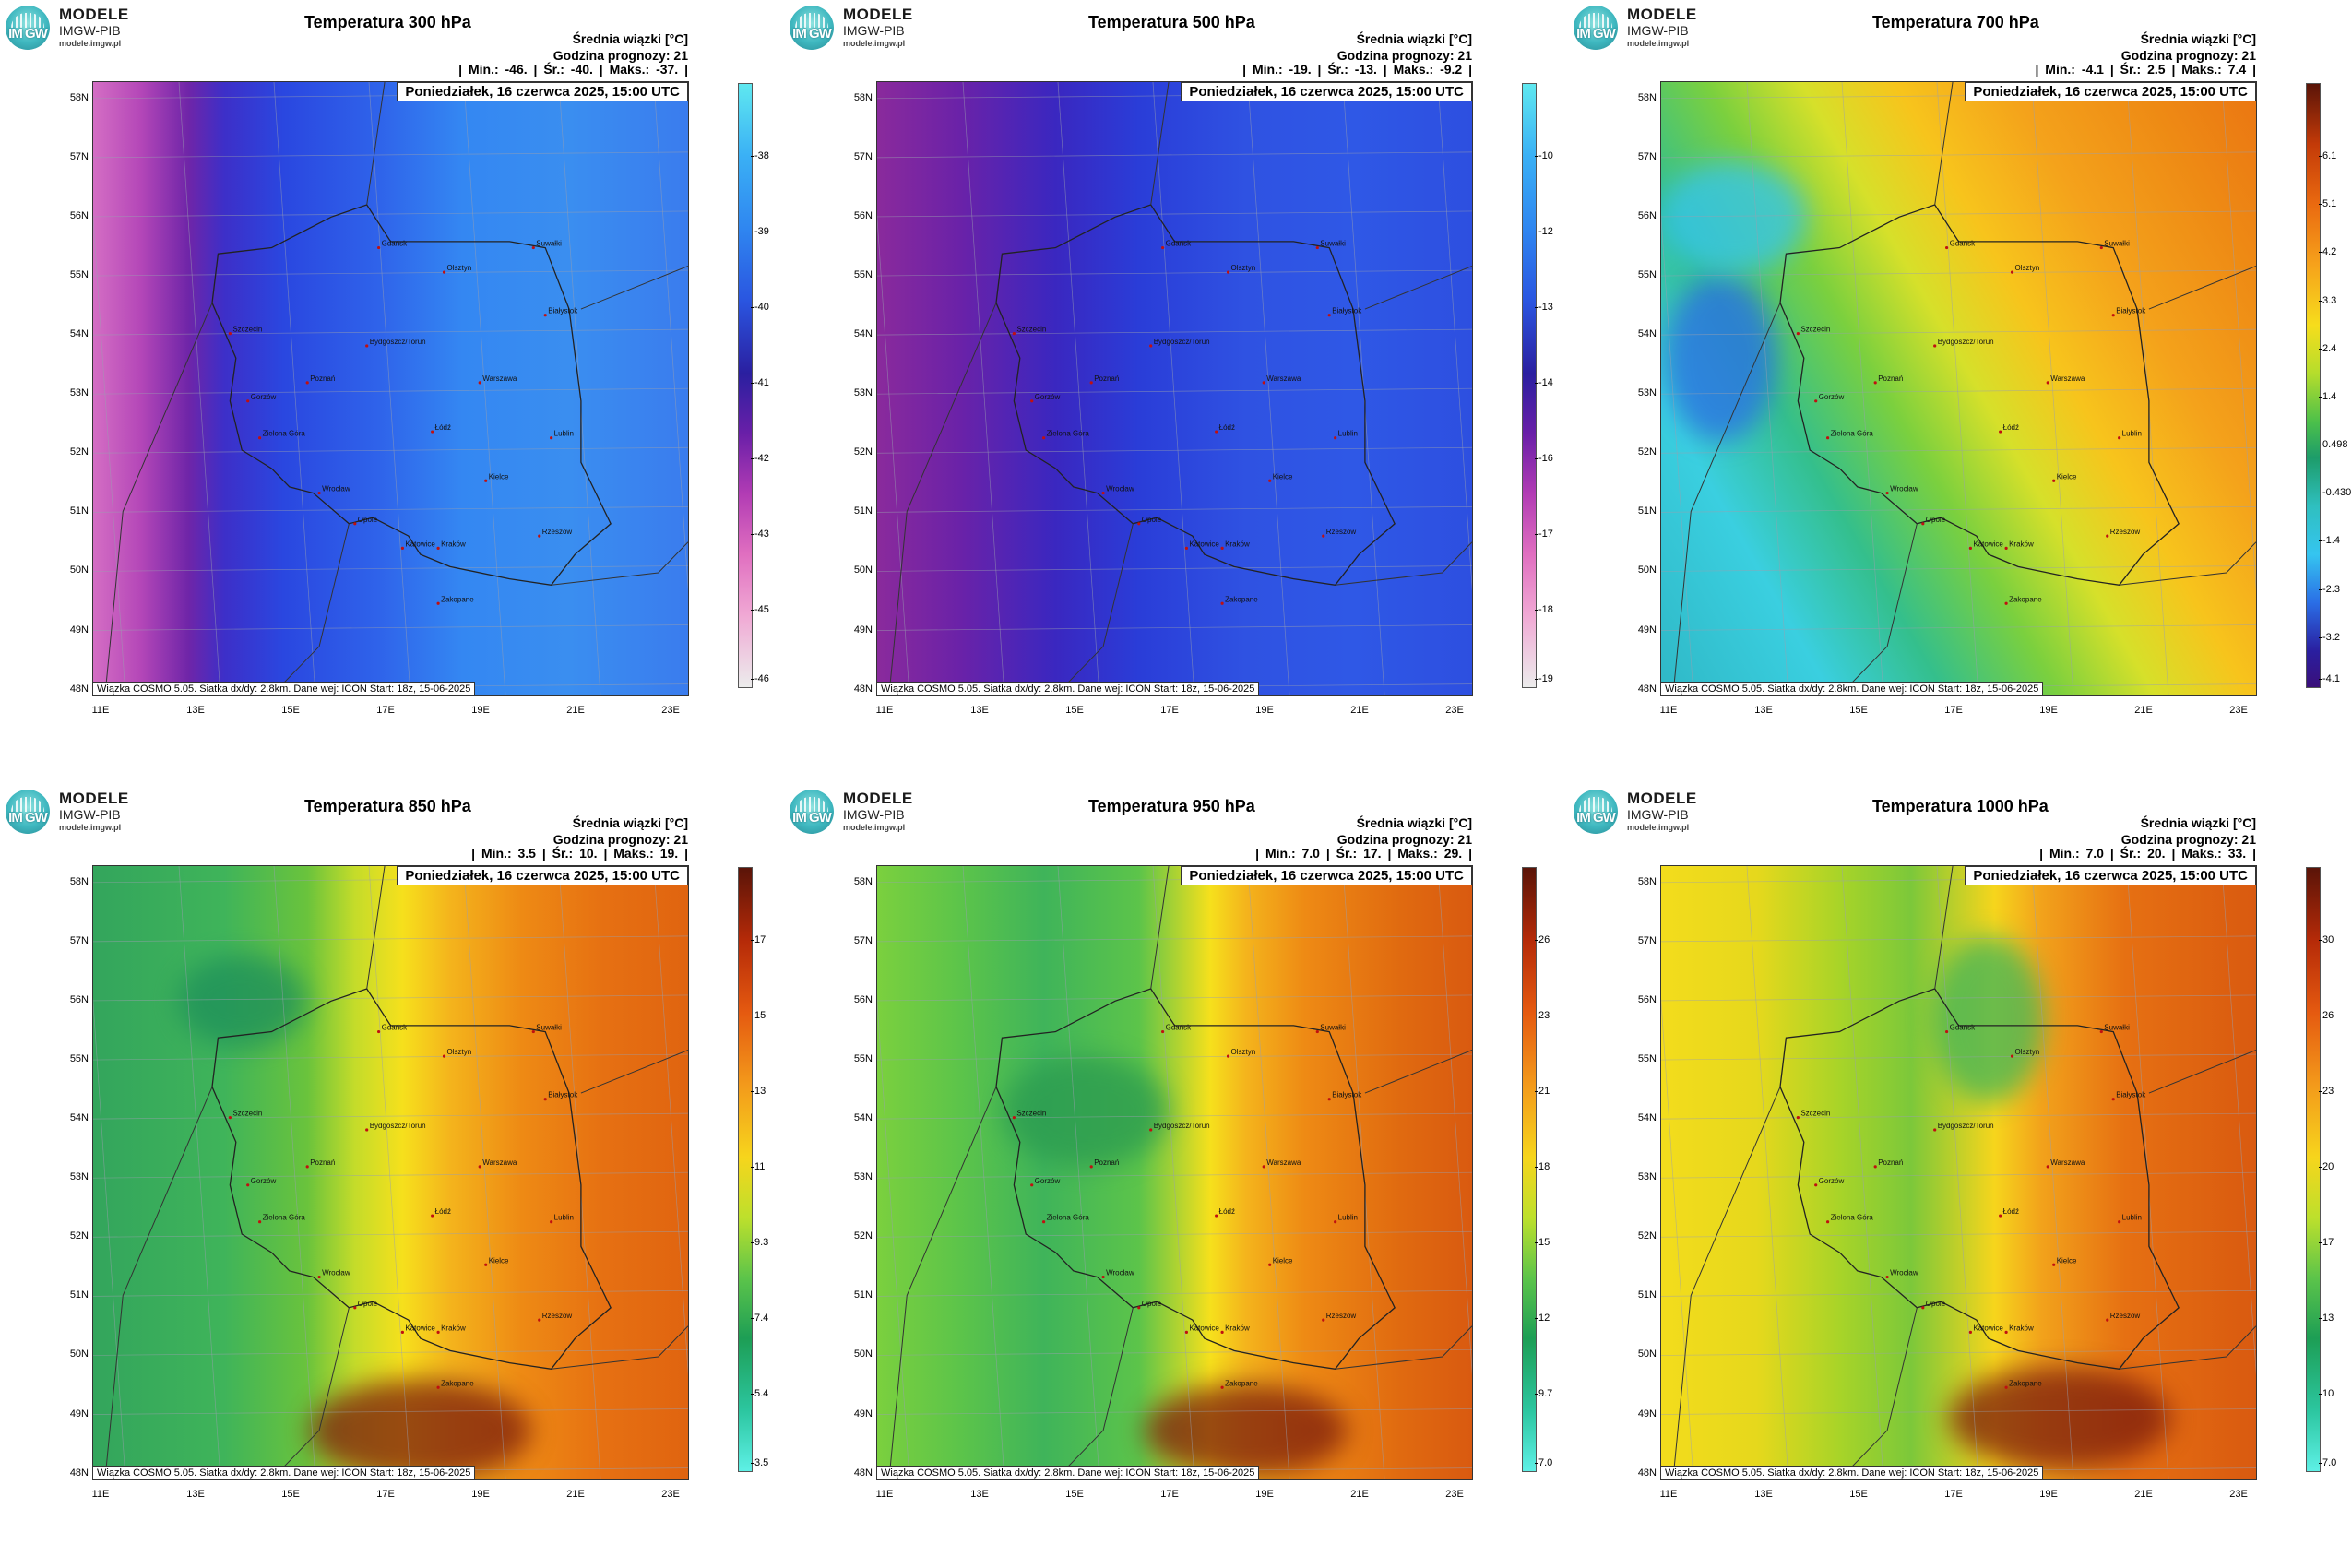 The width and height of the screenshot is (2352, 1568). Describe the element at coordinates (1333, 1028) in the screenshot. I see `city-label: Suwałki` at that location.